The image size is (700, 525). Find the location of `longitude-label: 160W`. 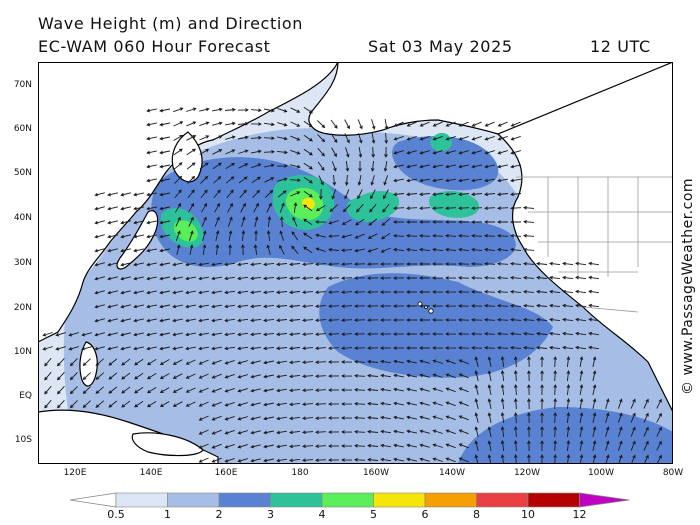

longitude-label: 160W is located at coordinates (376, 473).